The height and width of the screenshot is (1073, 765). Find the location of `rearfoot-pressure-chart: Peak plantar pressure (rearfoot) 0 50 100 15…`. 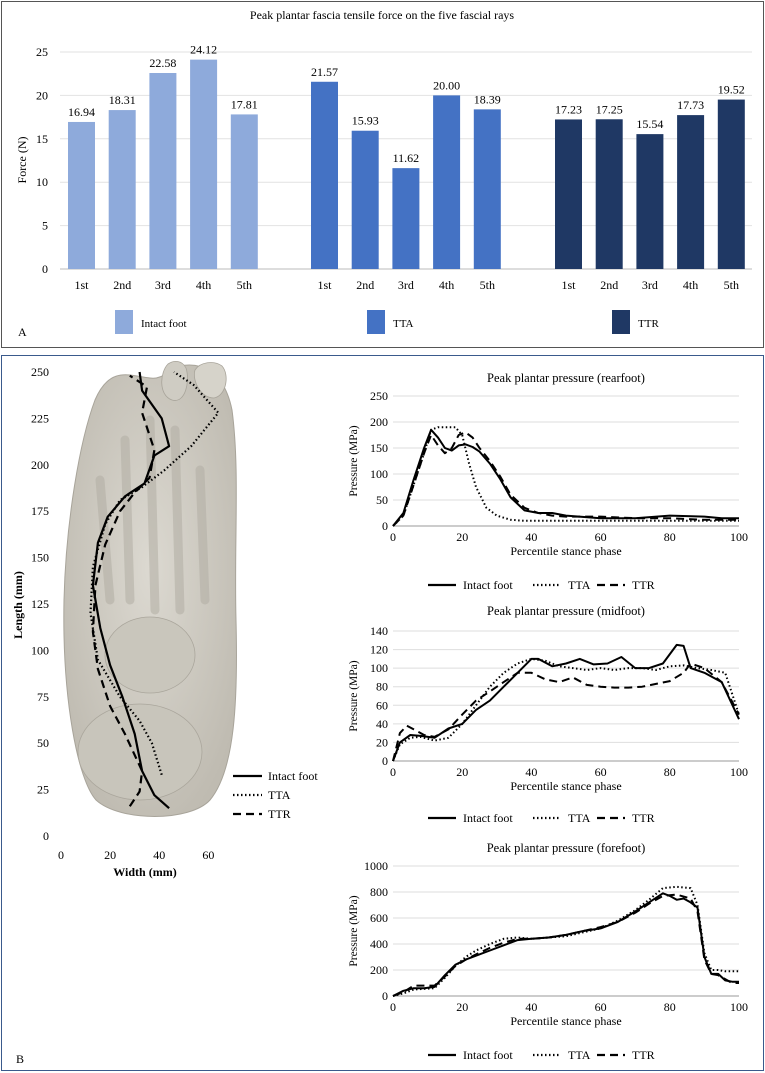

rearfoot-pressure-chart: Peak plantar pressure (rearfoot) 0 50 100 15… is located at coordinates (548, 481).